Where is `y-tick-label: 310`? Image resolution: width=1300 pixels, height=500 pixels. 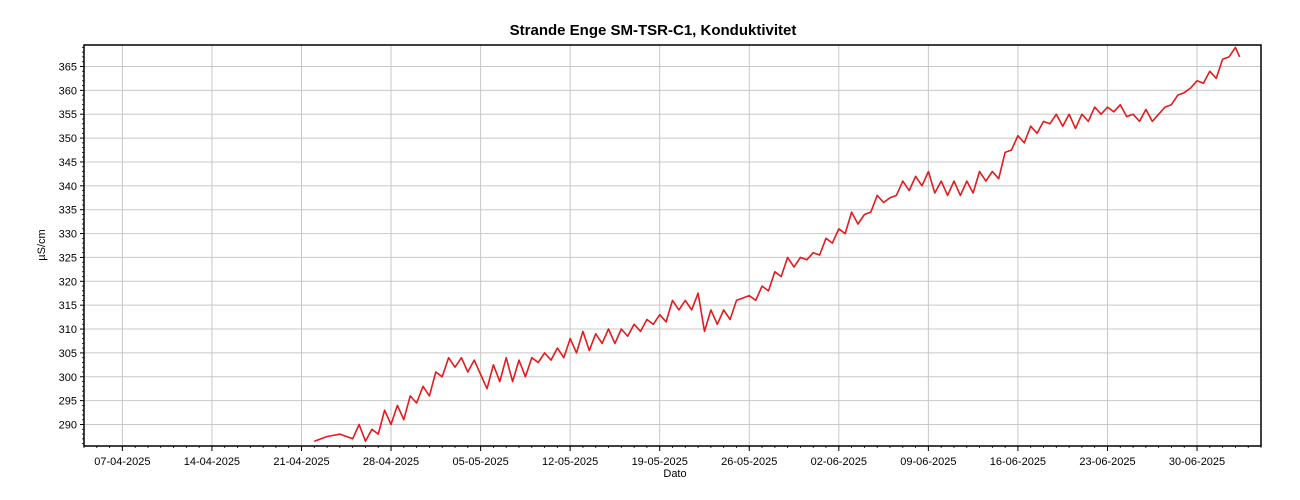
y-tick-label: 310 is located at coordinates (68, 330).